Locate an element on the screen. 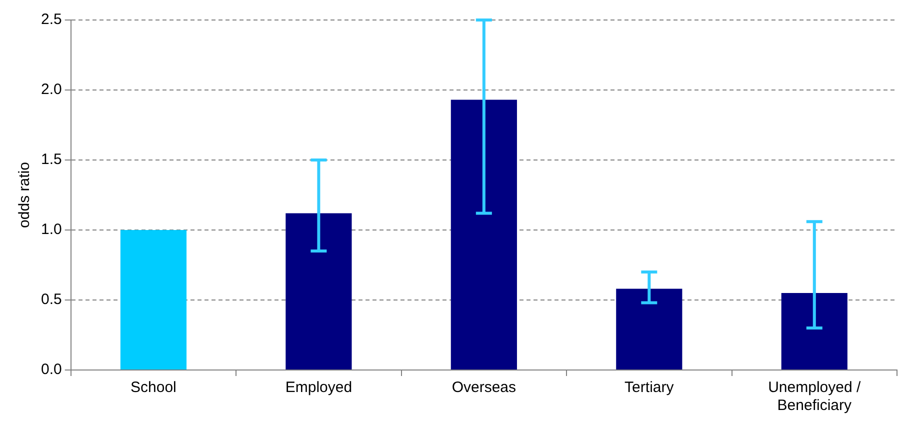 The height and width of the screenshot is (426, 915). x-tick-label: Employed is located at coordinates (318, 387).